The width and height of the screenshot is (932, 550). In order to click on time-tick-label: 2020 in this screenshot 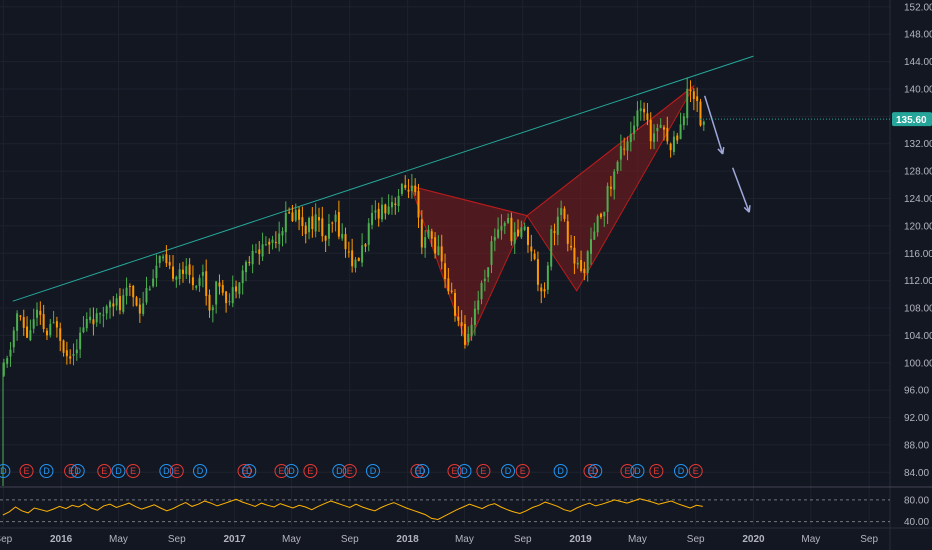, I will do `click(753, 539)`.